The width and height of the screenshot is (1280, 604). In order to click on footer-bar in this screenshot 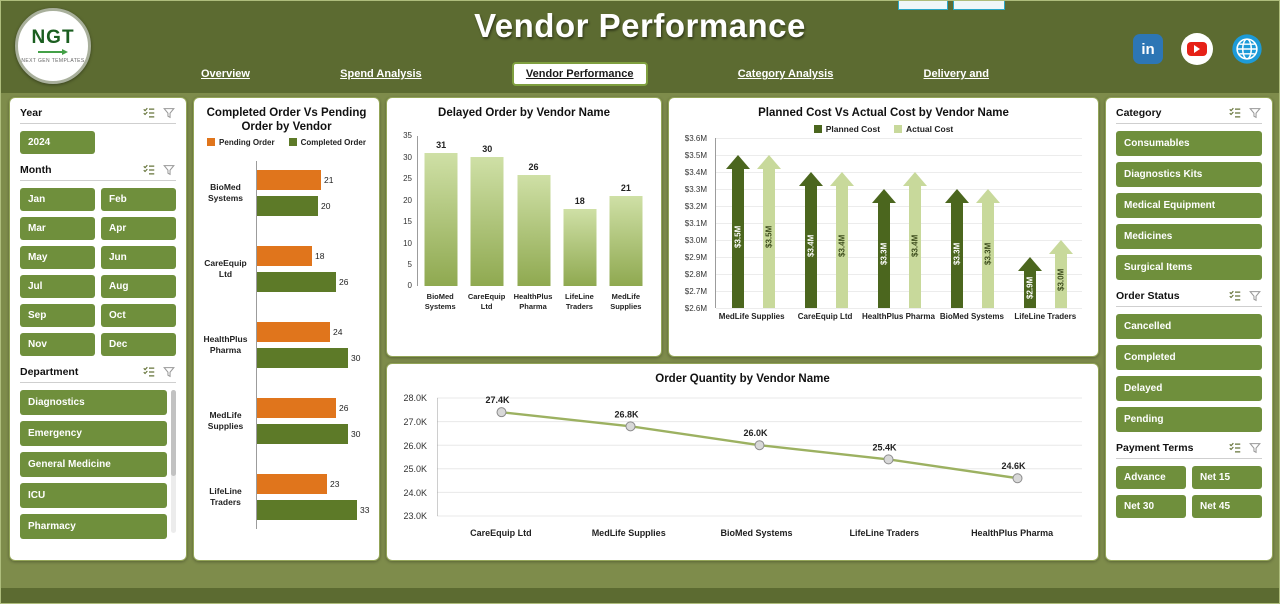, I will do `click(640, 595)`.